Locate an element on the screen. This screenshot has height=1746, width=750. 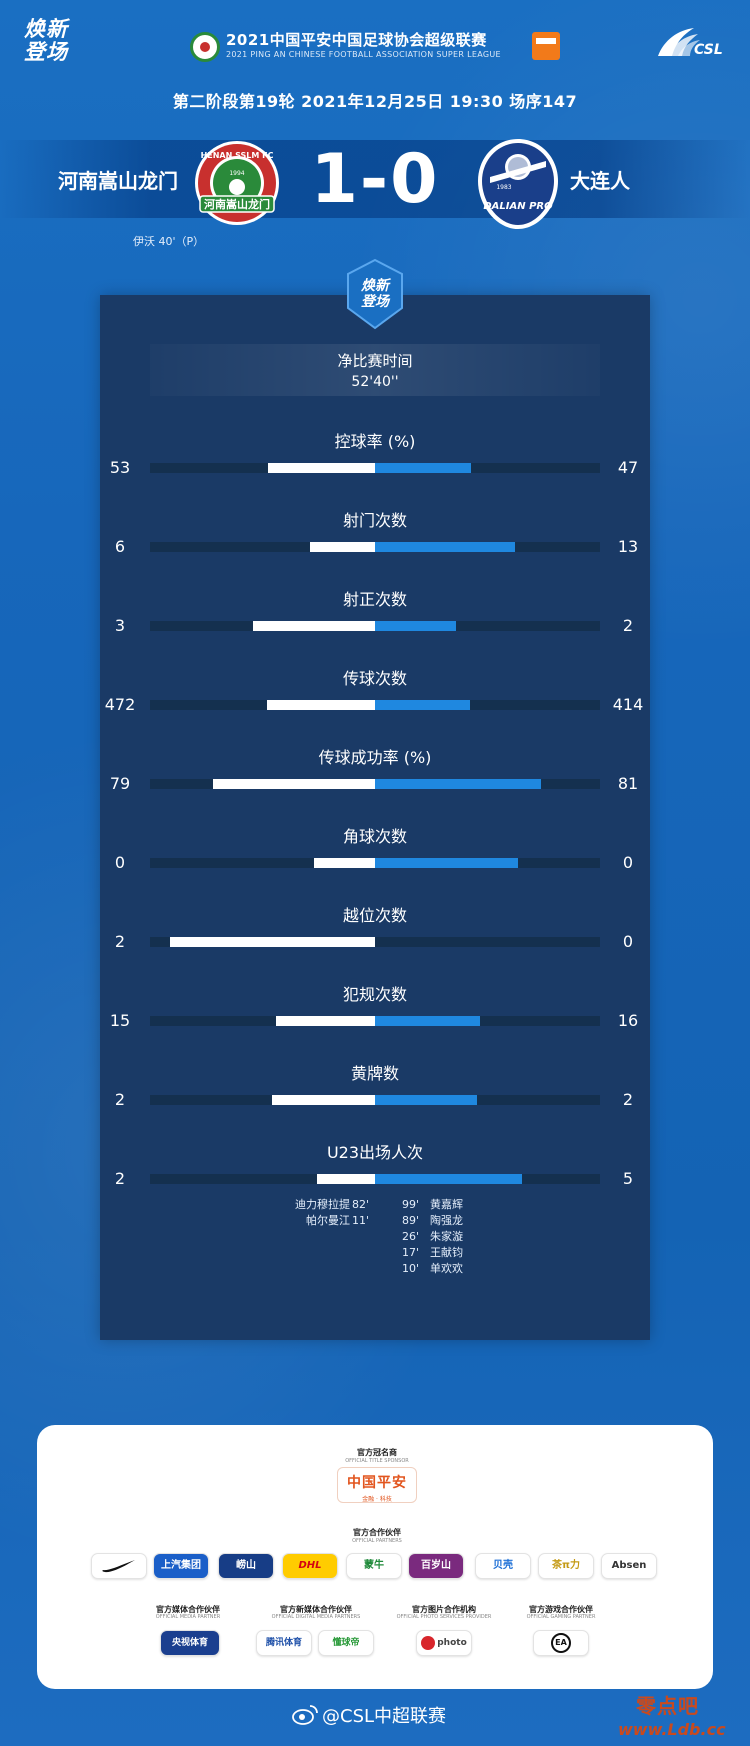
home-team-name: 河南嵩山龙门 is located at coordinates (118, 181).